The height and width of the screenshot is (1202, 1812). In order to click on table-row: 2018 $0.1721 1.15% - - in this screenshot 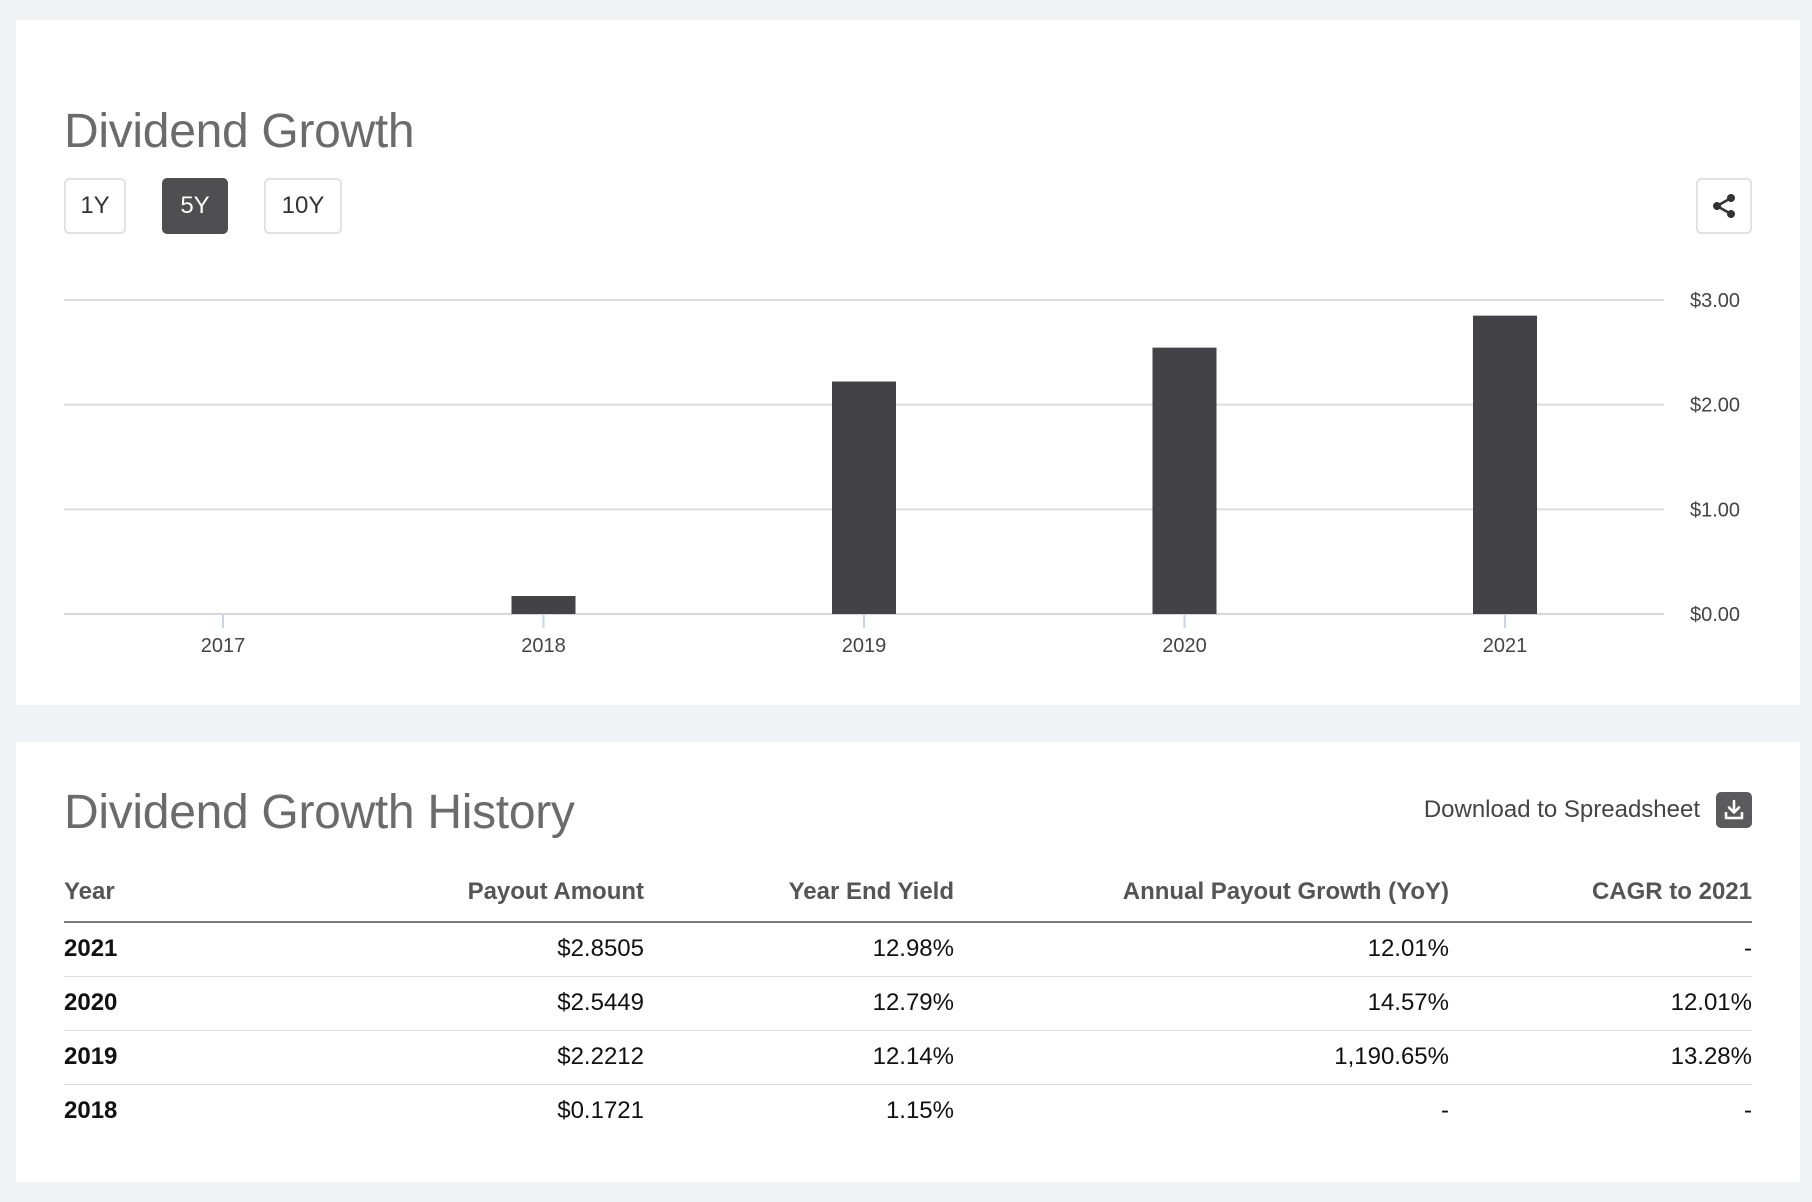, I will do `click(908, 1111)`.